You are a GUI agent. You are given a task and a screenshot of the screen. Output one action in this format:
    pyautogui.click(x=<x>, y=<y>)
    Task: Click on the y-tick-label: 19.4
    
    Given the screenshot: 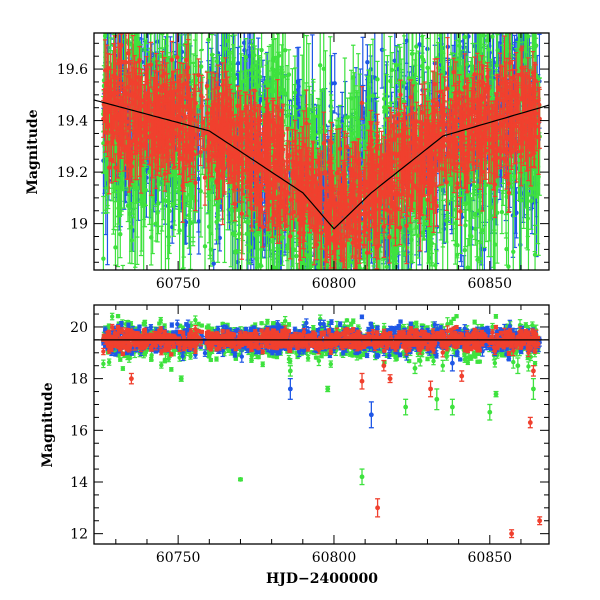 What is the action you would take?
    pyautogui.click(x=72, y=122)
    